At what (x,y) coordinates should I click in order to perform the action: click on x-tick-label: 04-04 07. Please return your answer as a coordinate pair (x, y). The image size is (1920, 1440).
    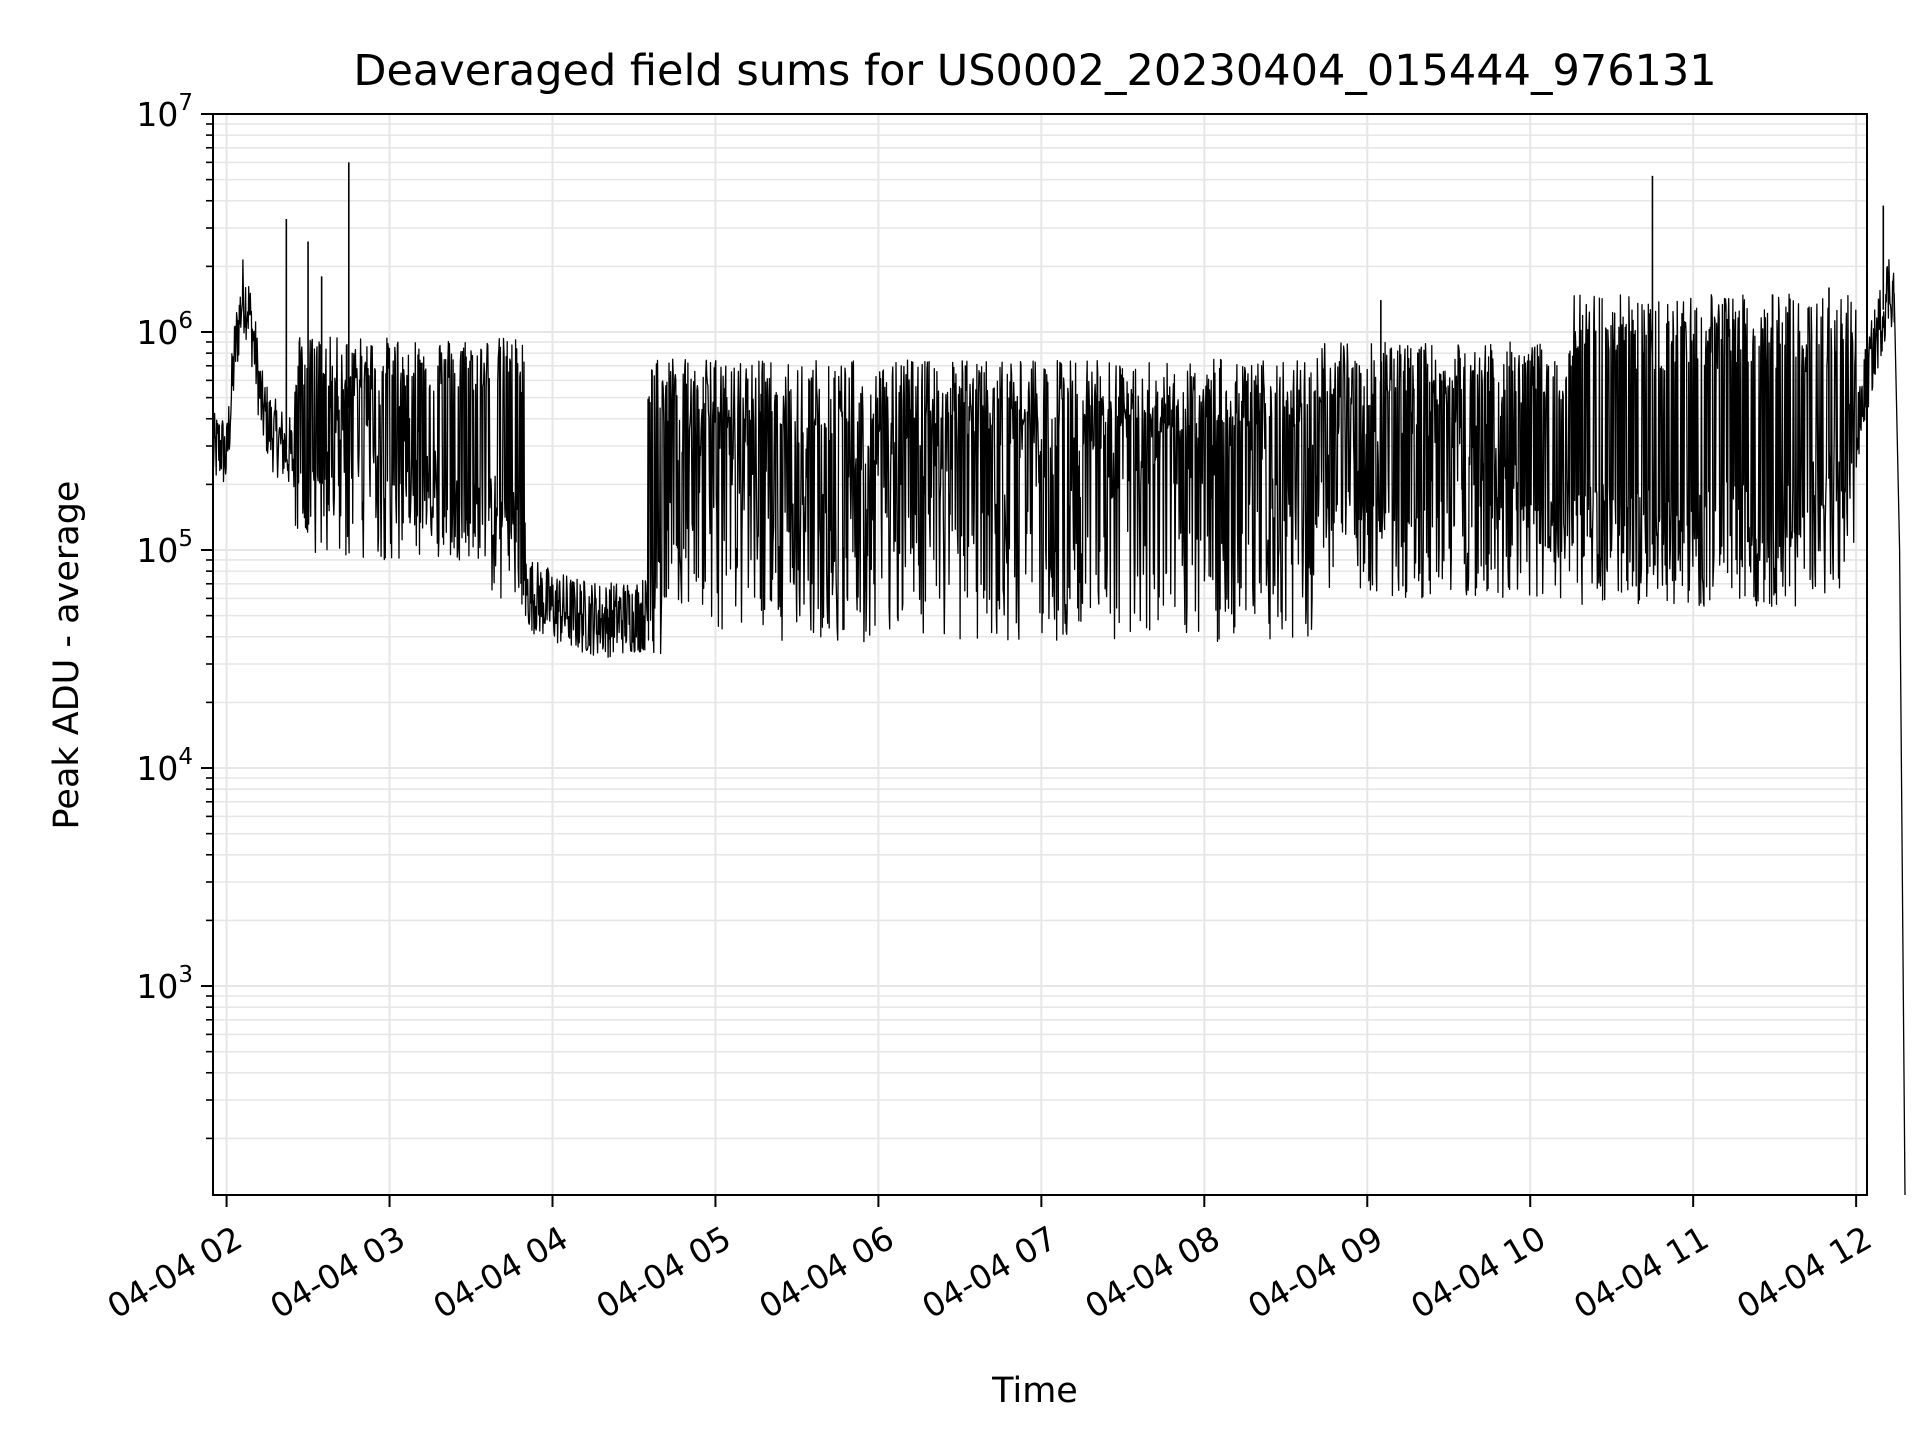
    Looking at the image, I should click on (989, 1272).